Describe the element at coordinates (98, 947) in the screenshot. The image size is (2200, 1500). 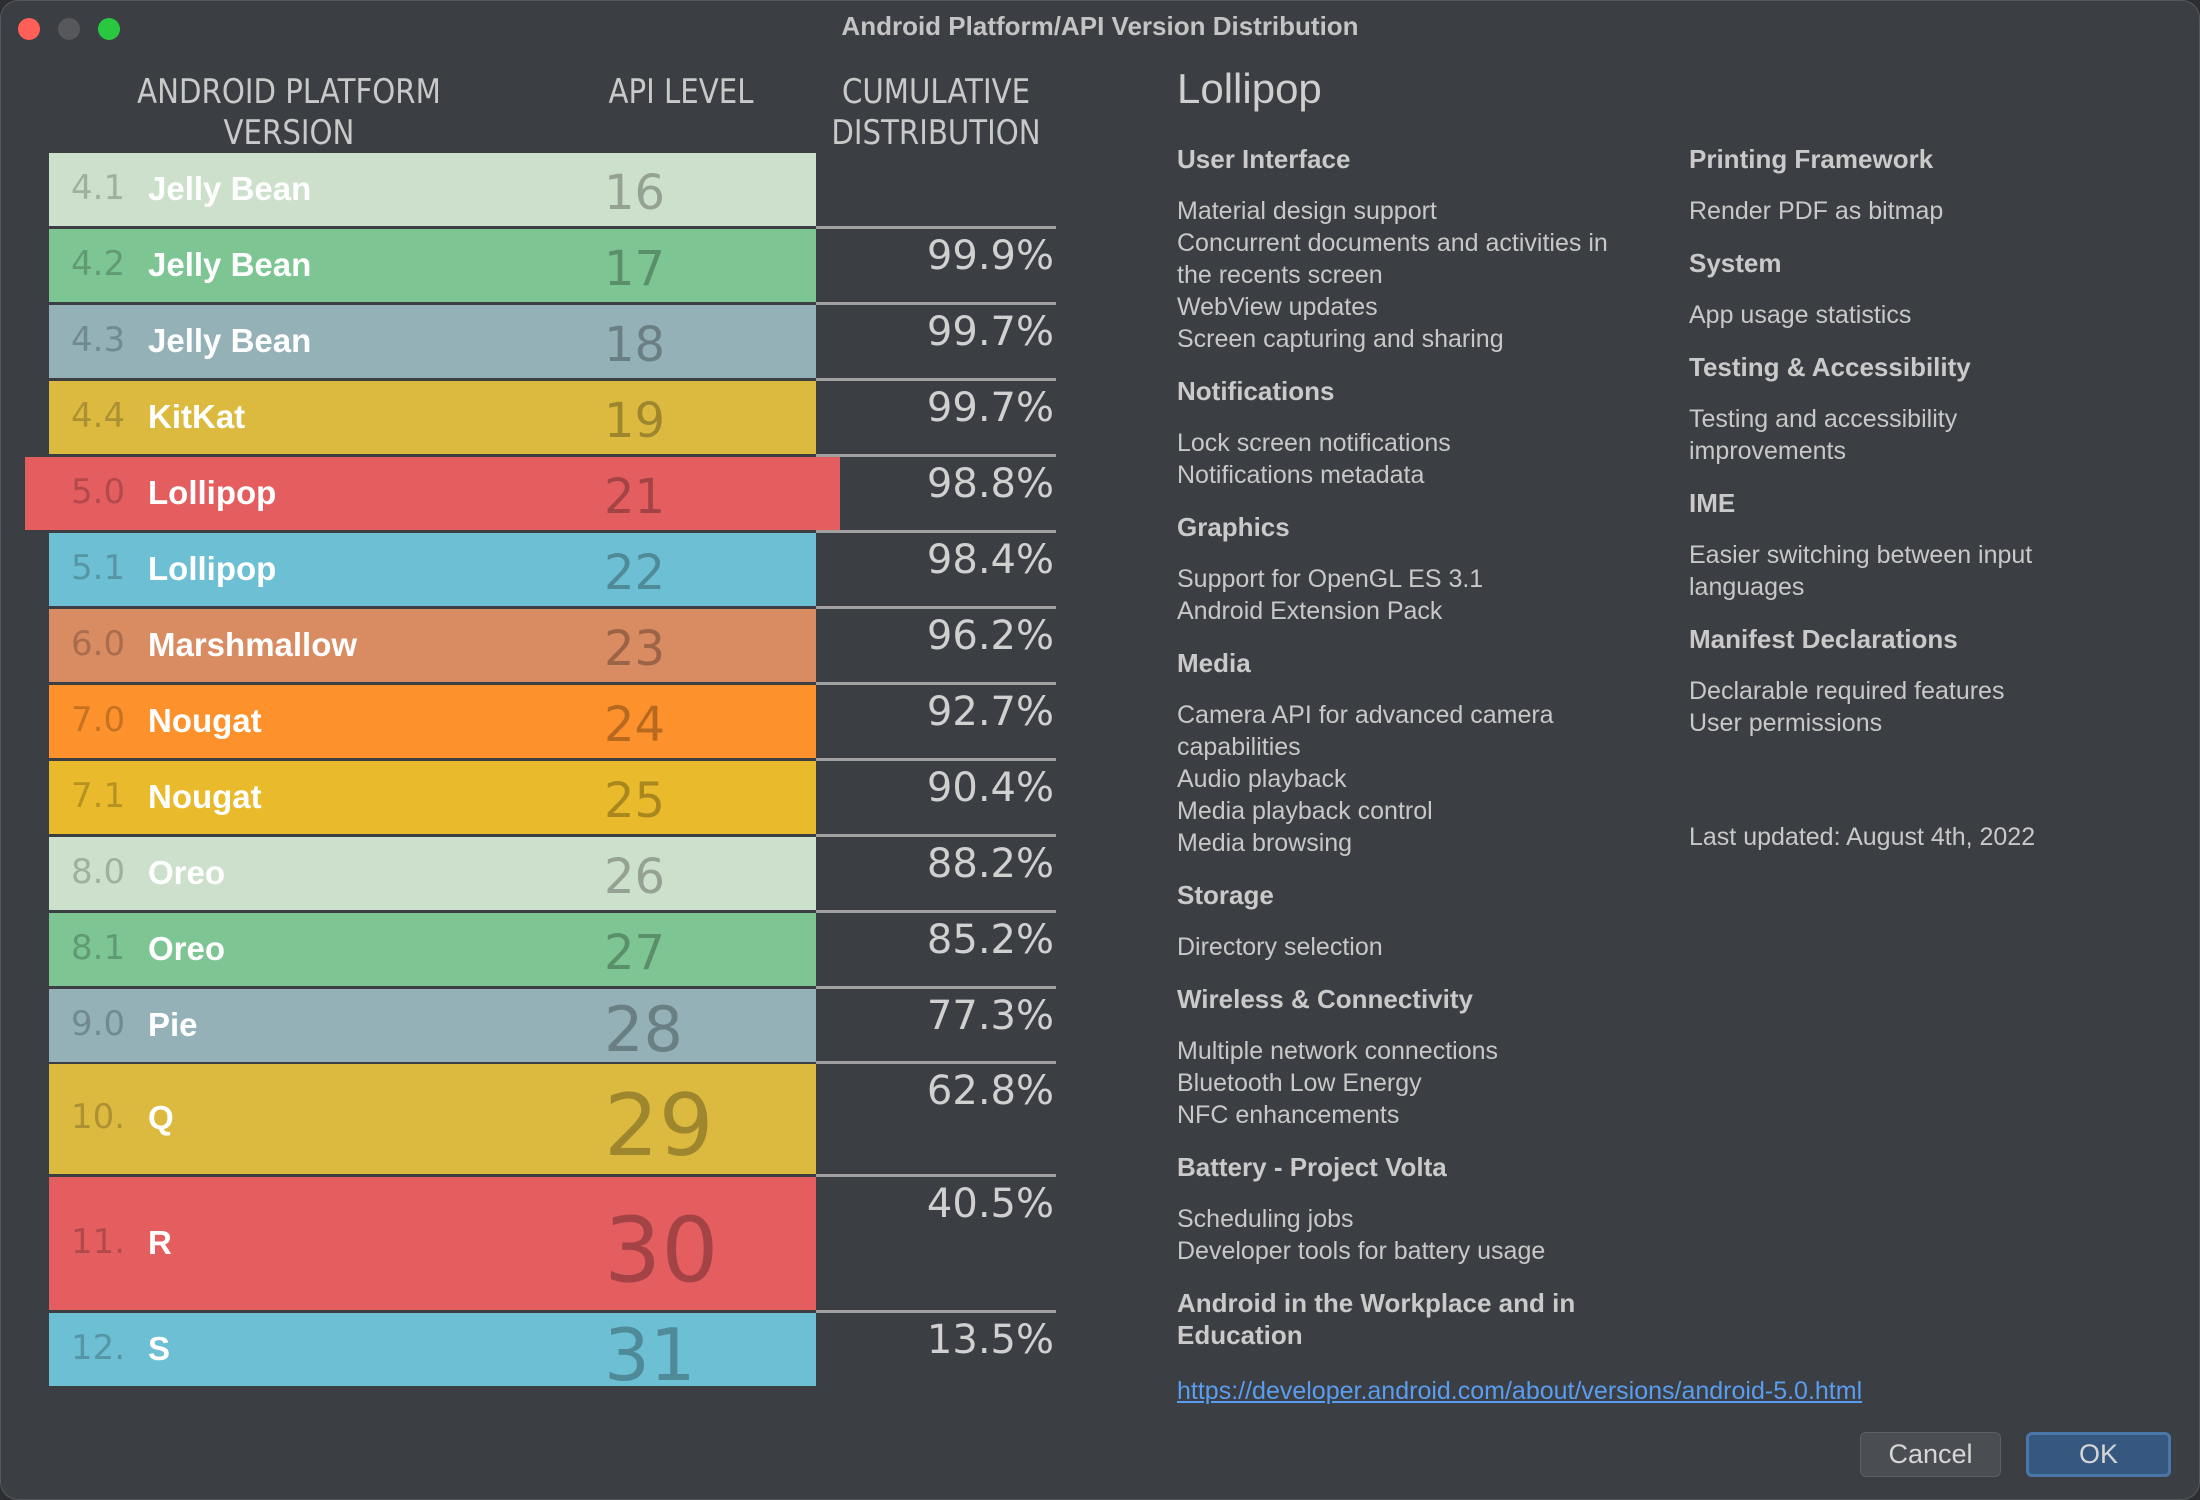
I see `version-number: 8.1` at that location.